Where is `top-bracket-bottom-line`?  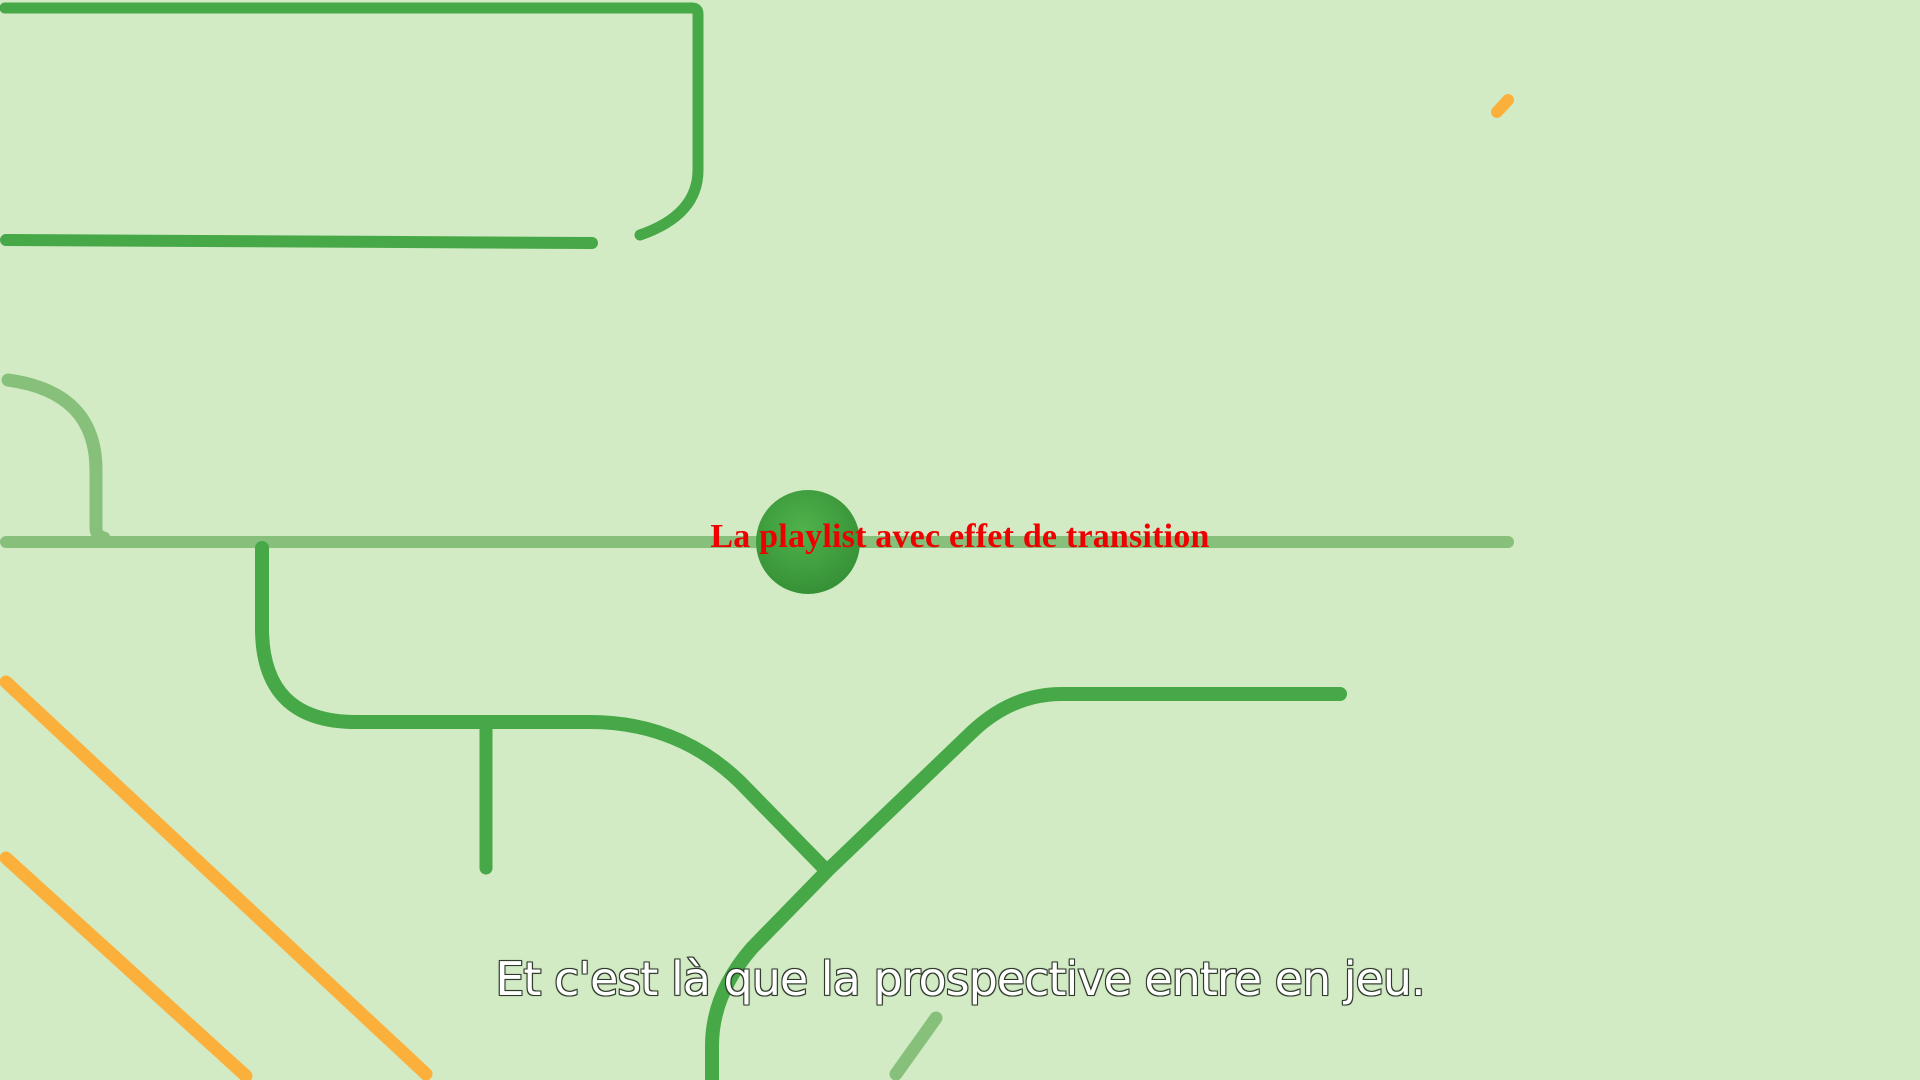
top-bracket-bottom-line is located at coordinates (299, 241).